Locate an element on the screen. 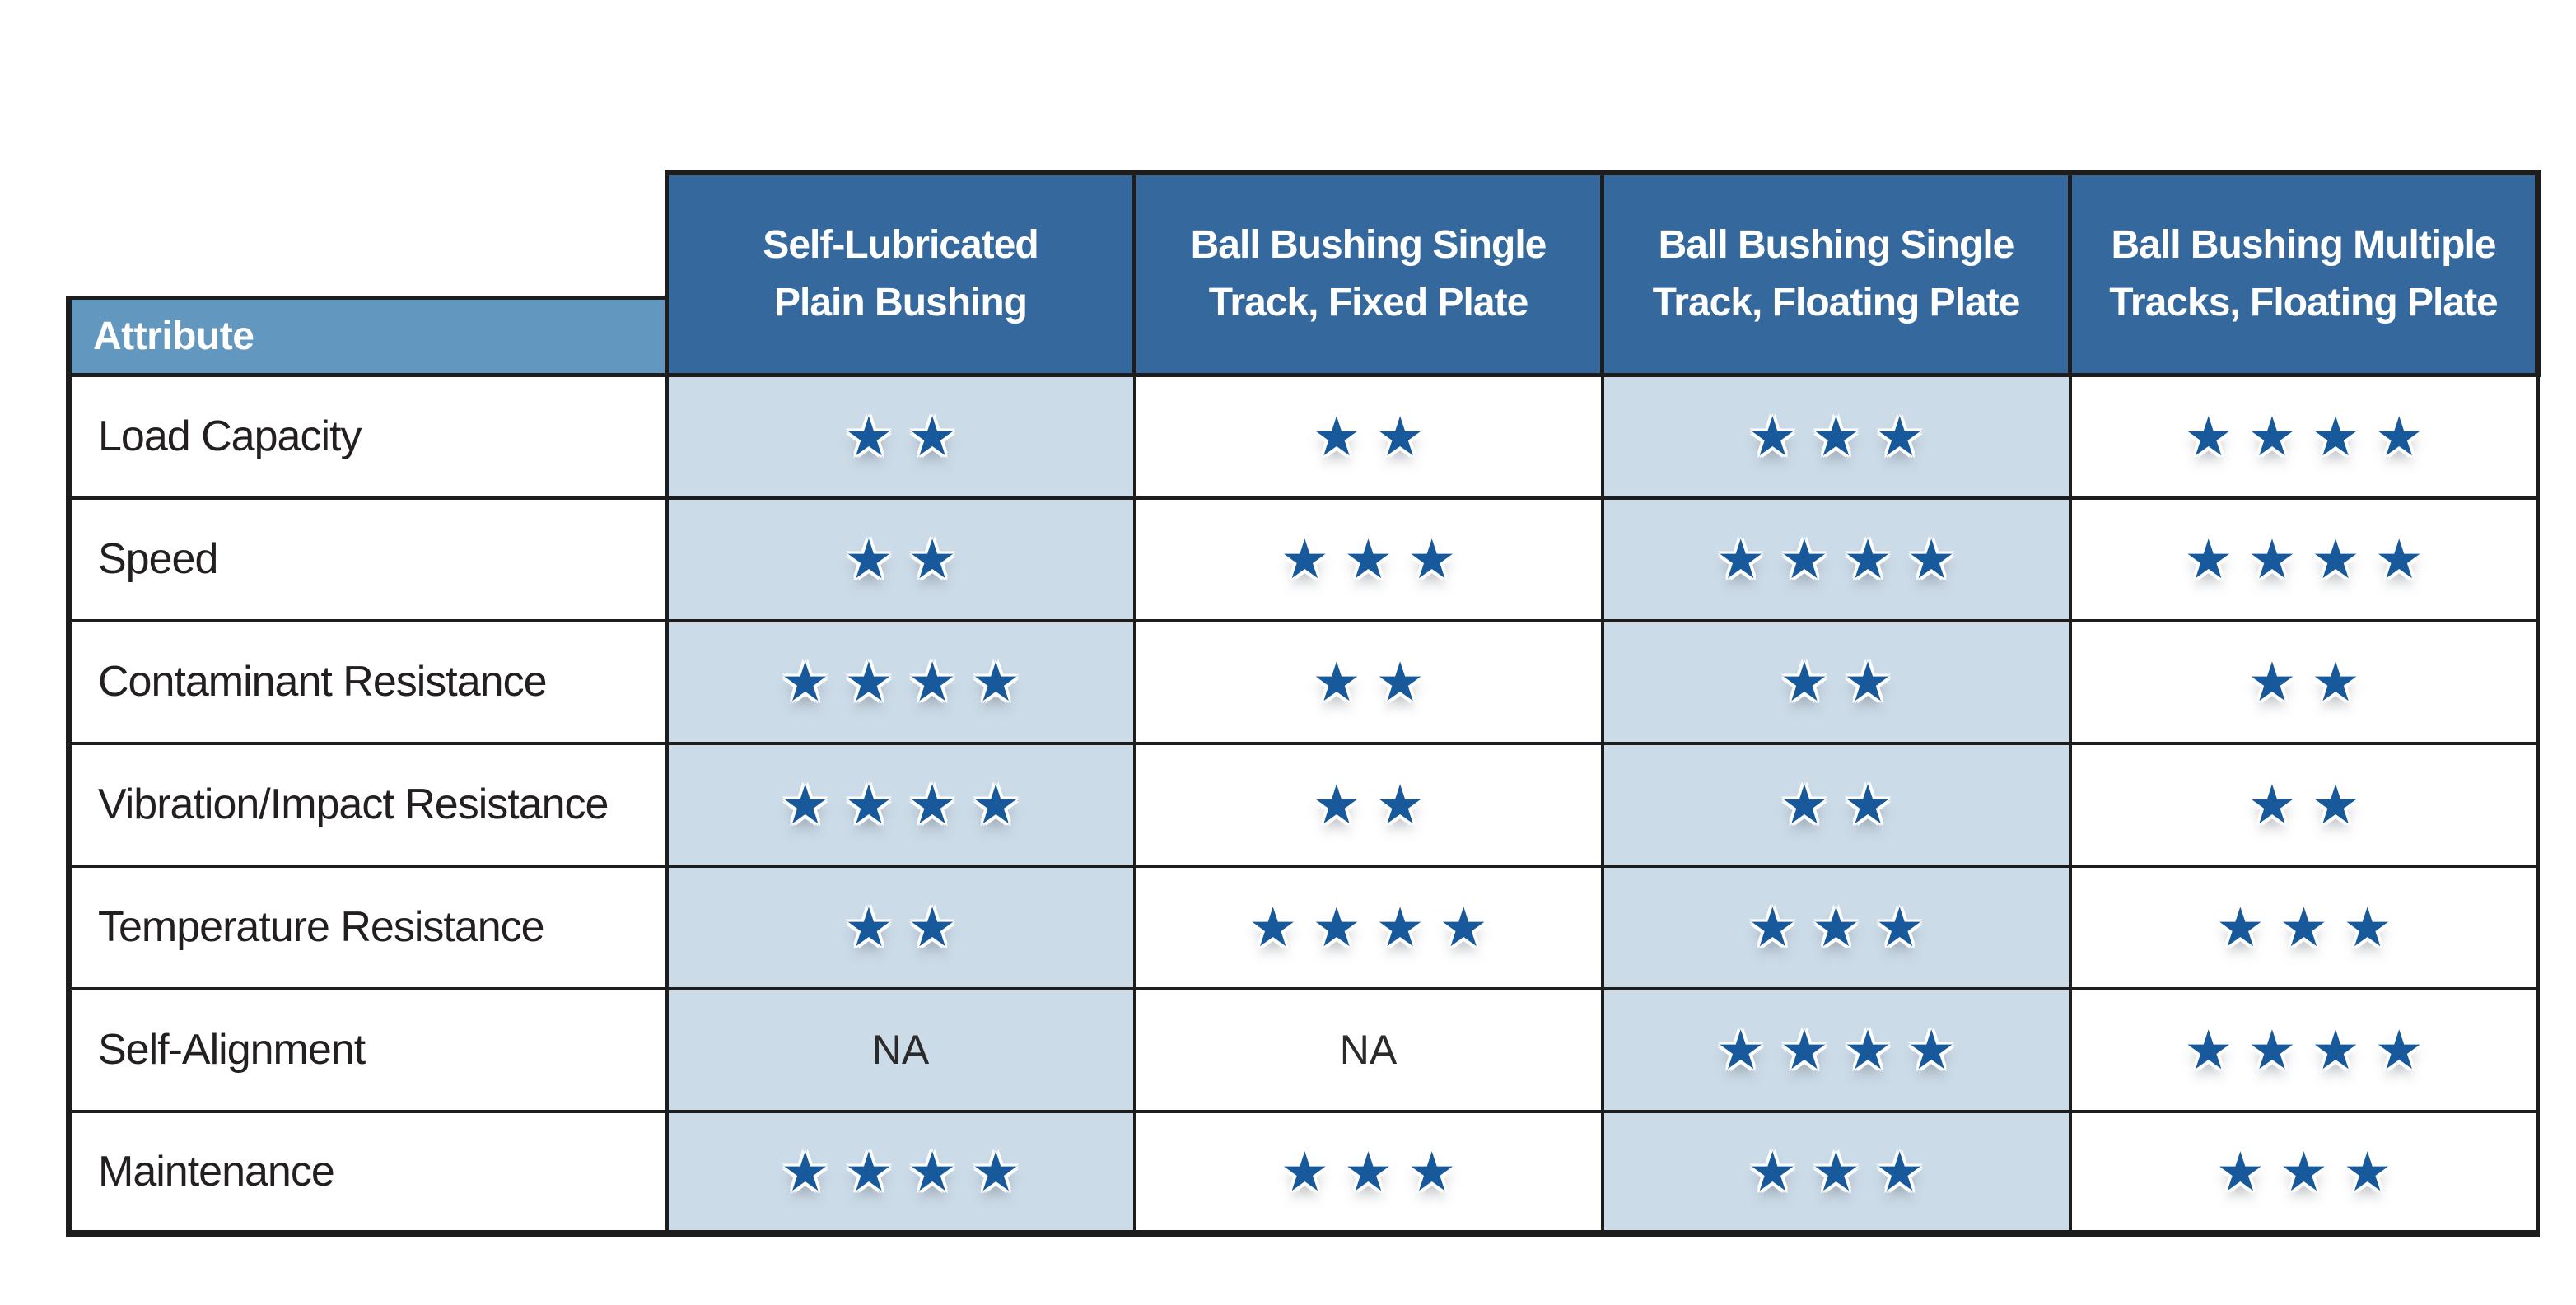 This screenshot has width=2576, height=1305. attribute-label: Self-Alignment is located at coordinates (367, 1049).